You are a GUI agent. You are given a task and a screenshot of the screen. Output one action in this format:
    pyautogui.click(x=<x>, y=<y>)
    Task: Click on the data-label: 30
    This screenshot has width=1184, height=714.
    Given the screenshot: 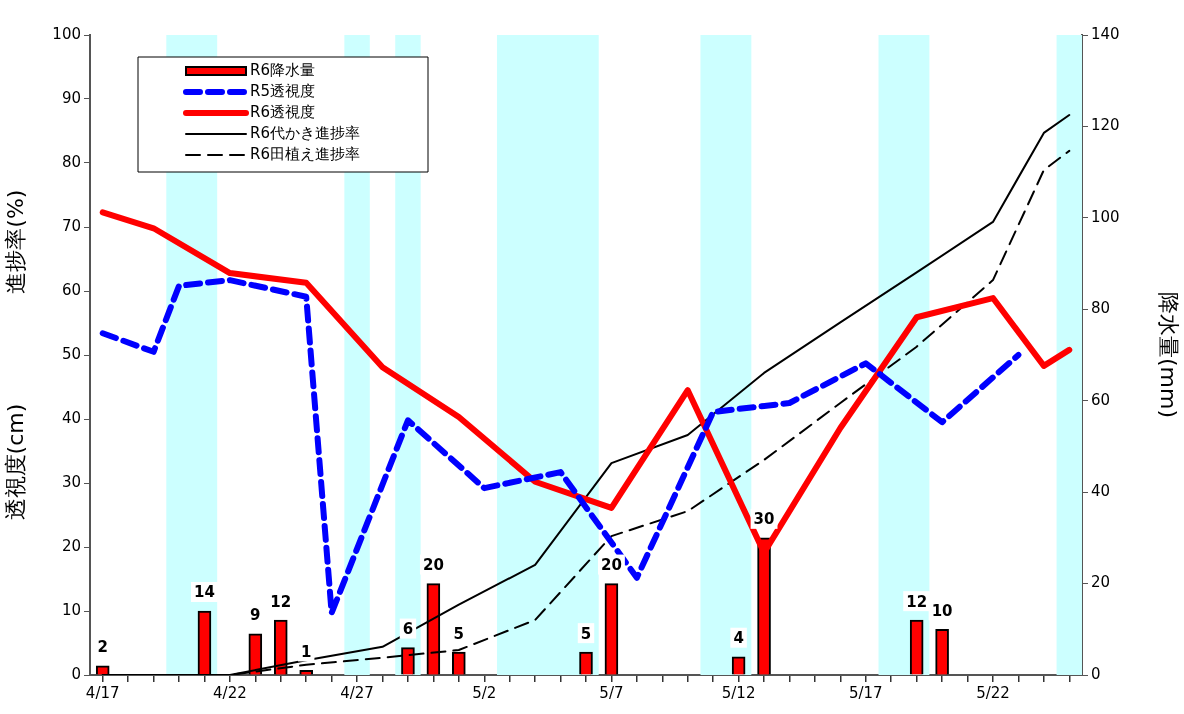 What is the action you would take?
    pyautogui.click(x=764, y=519)
    